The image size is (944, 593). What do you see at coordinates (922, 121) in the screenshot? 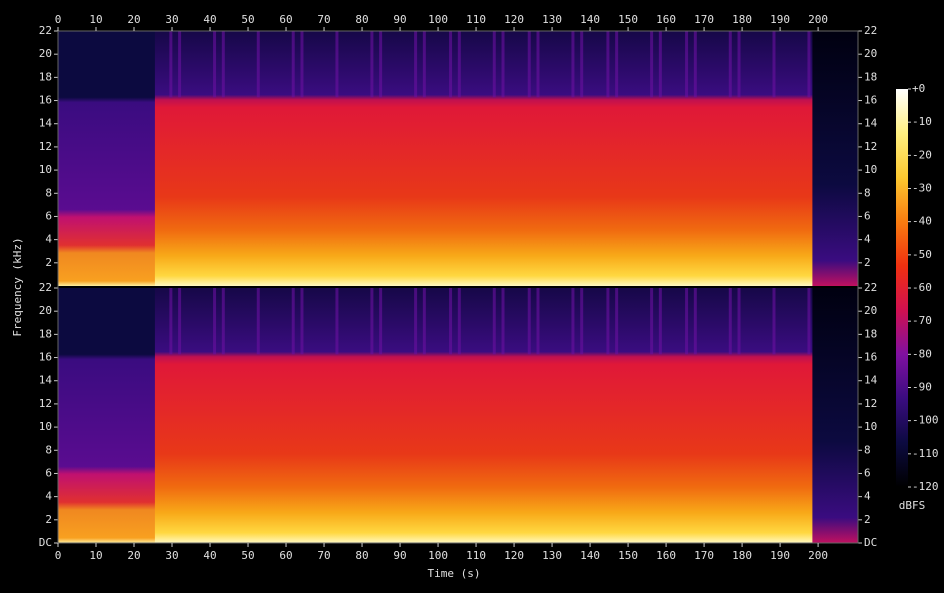
I see `colorbar-tick-label: -10` at bounding box center [922, 121].